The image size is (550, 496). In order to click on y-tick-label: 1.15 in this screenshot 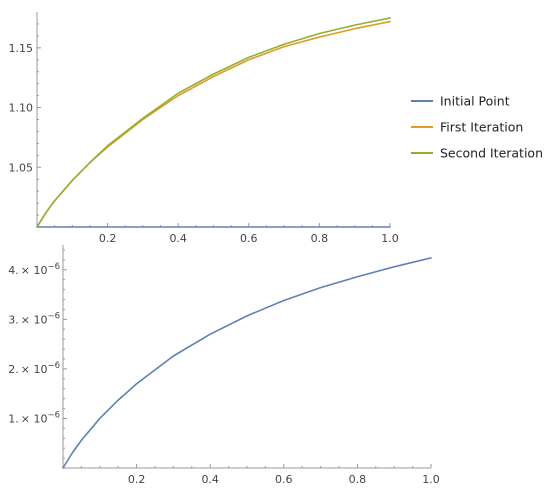, I will do `click(21, 48)`.